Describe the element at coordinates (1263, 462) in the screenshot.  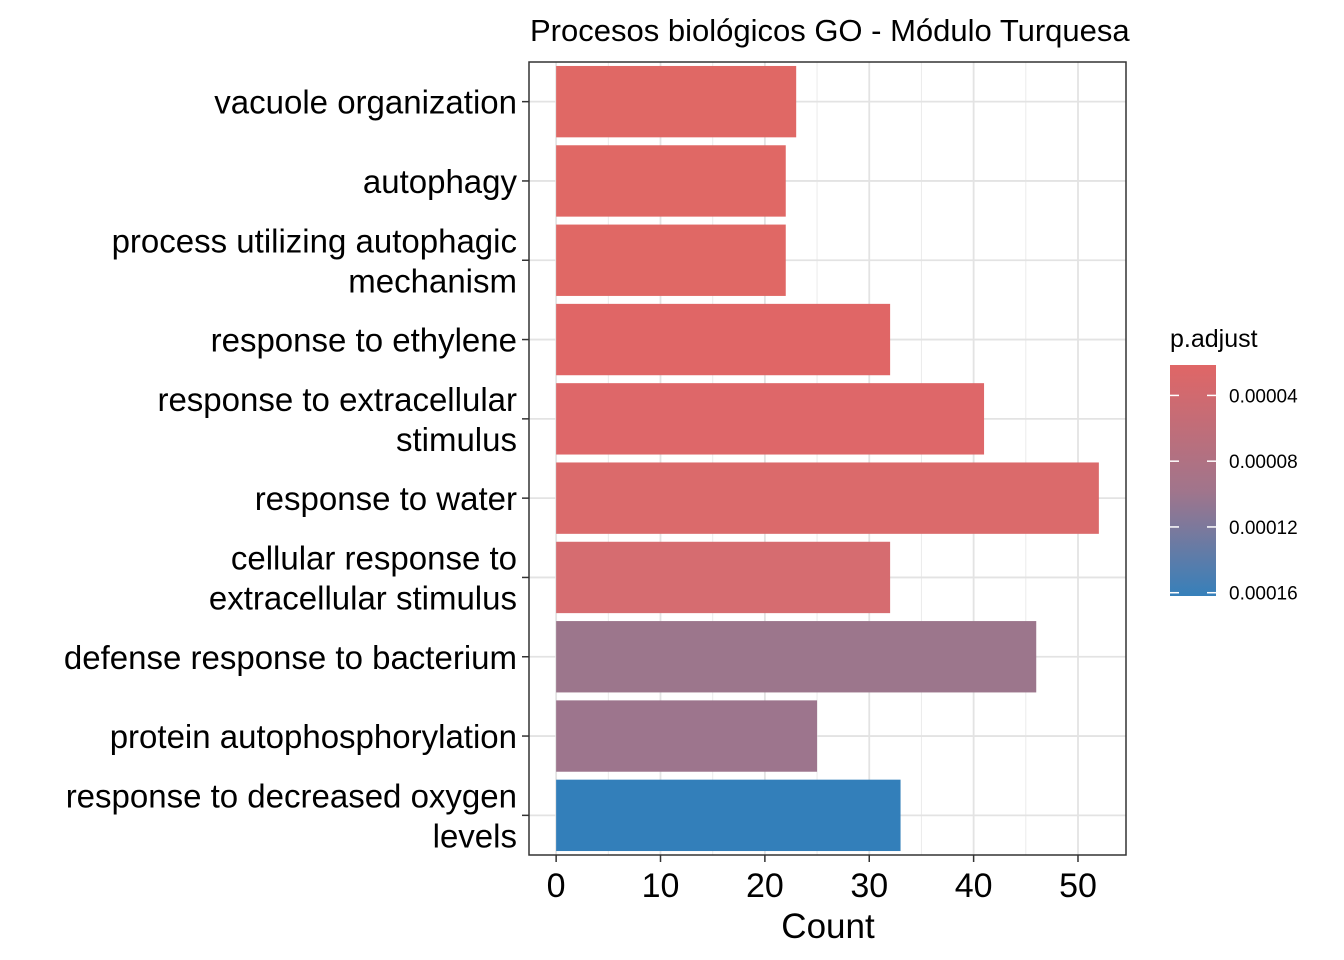
I see `legend-tick-label: 0.00008` at that location.